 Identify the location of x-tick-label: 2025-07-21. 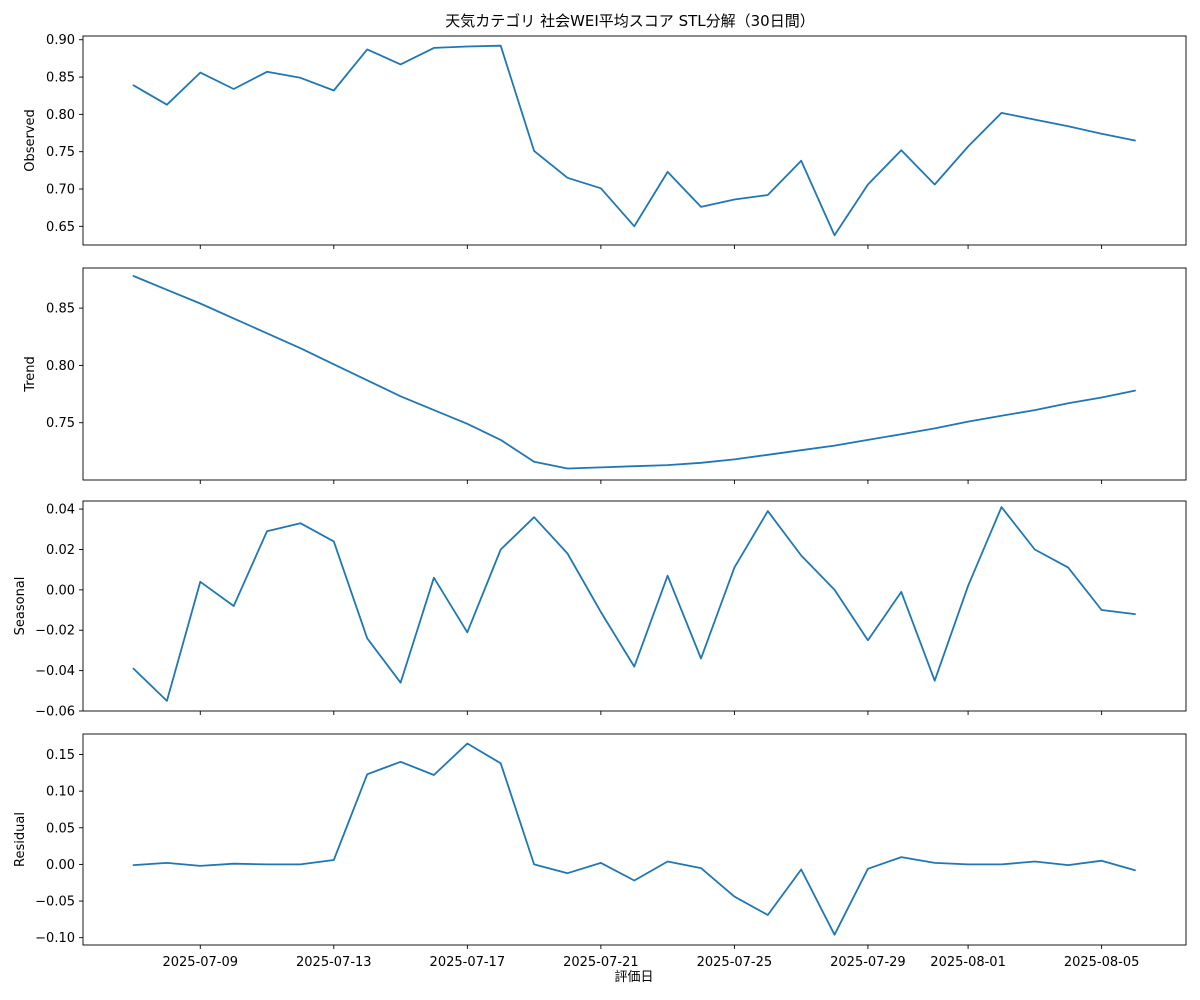
(601, 962).